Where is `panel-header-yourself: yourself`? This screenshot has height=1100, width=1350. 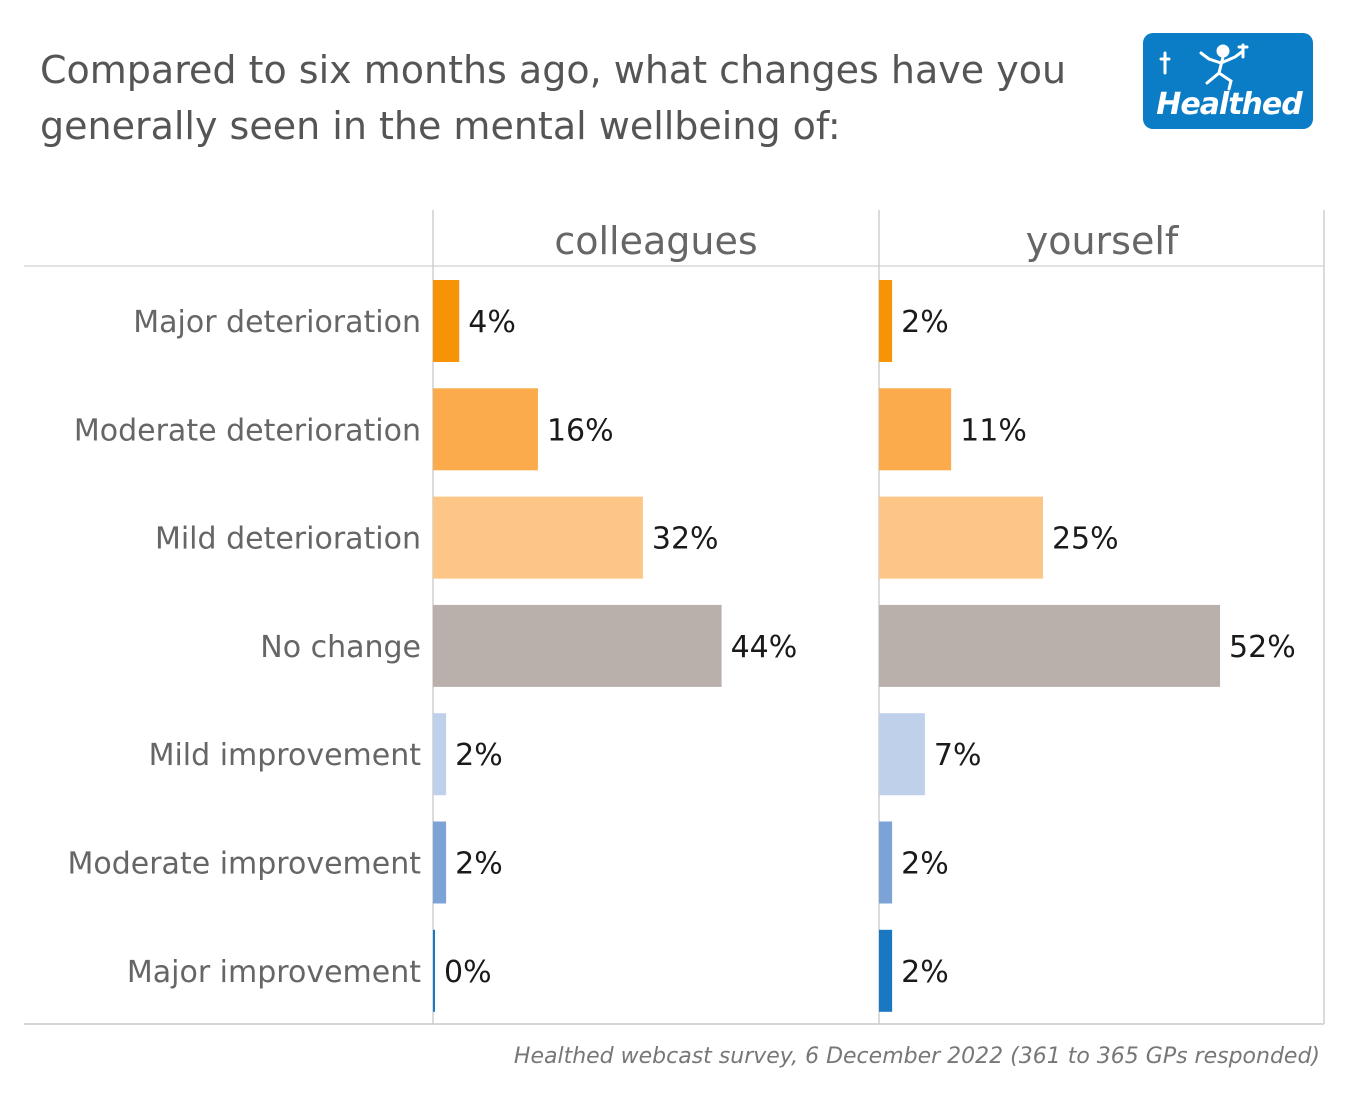 panel-header-yourself: yourself is located at coordinates (1103, 241).